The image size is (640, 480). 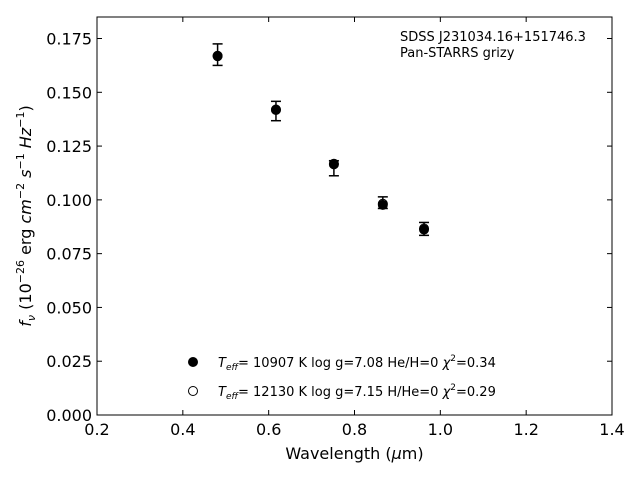 What do you see at coordinates (525, 429) in the screenshot?
I see `x-tick-label: 1.2` at bounding box center [525, 429].